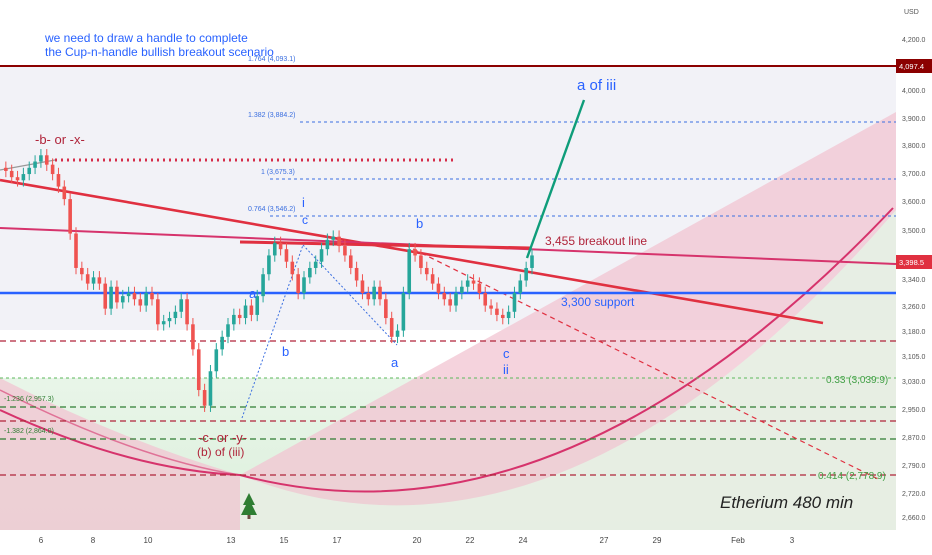  Describe the element at coordinates (253, 293) in the screenshot. I see `label-a-1: a` at that location.